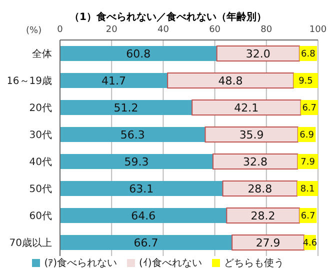 The width and height of the screenshot is (329, 273). Describe the element at coordinates (305, 81) in the screenshot. I see `data-label: 9.5` at that location.